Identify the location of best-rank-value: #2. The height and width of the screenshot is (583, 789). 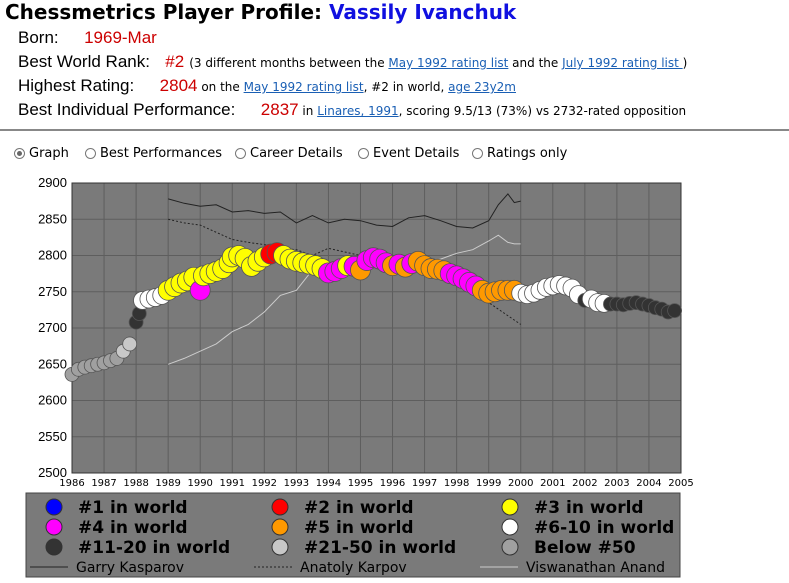
(175, 61).